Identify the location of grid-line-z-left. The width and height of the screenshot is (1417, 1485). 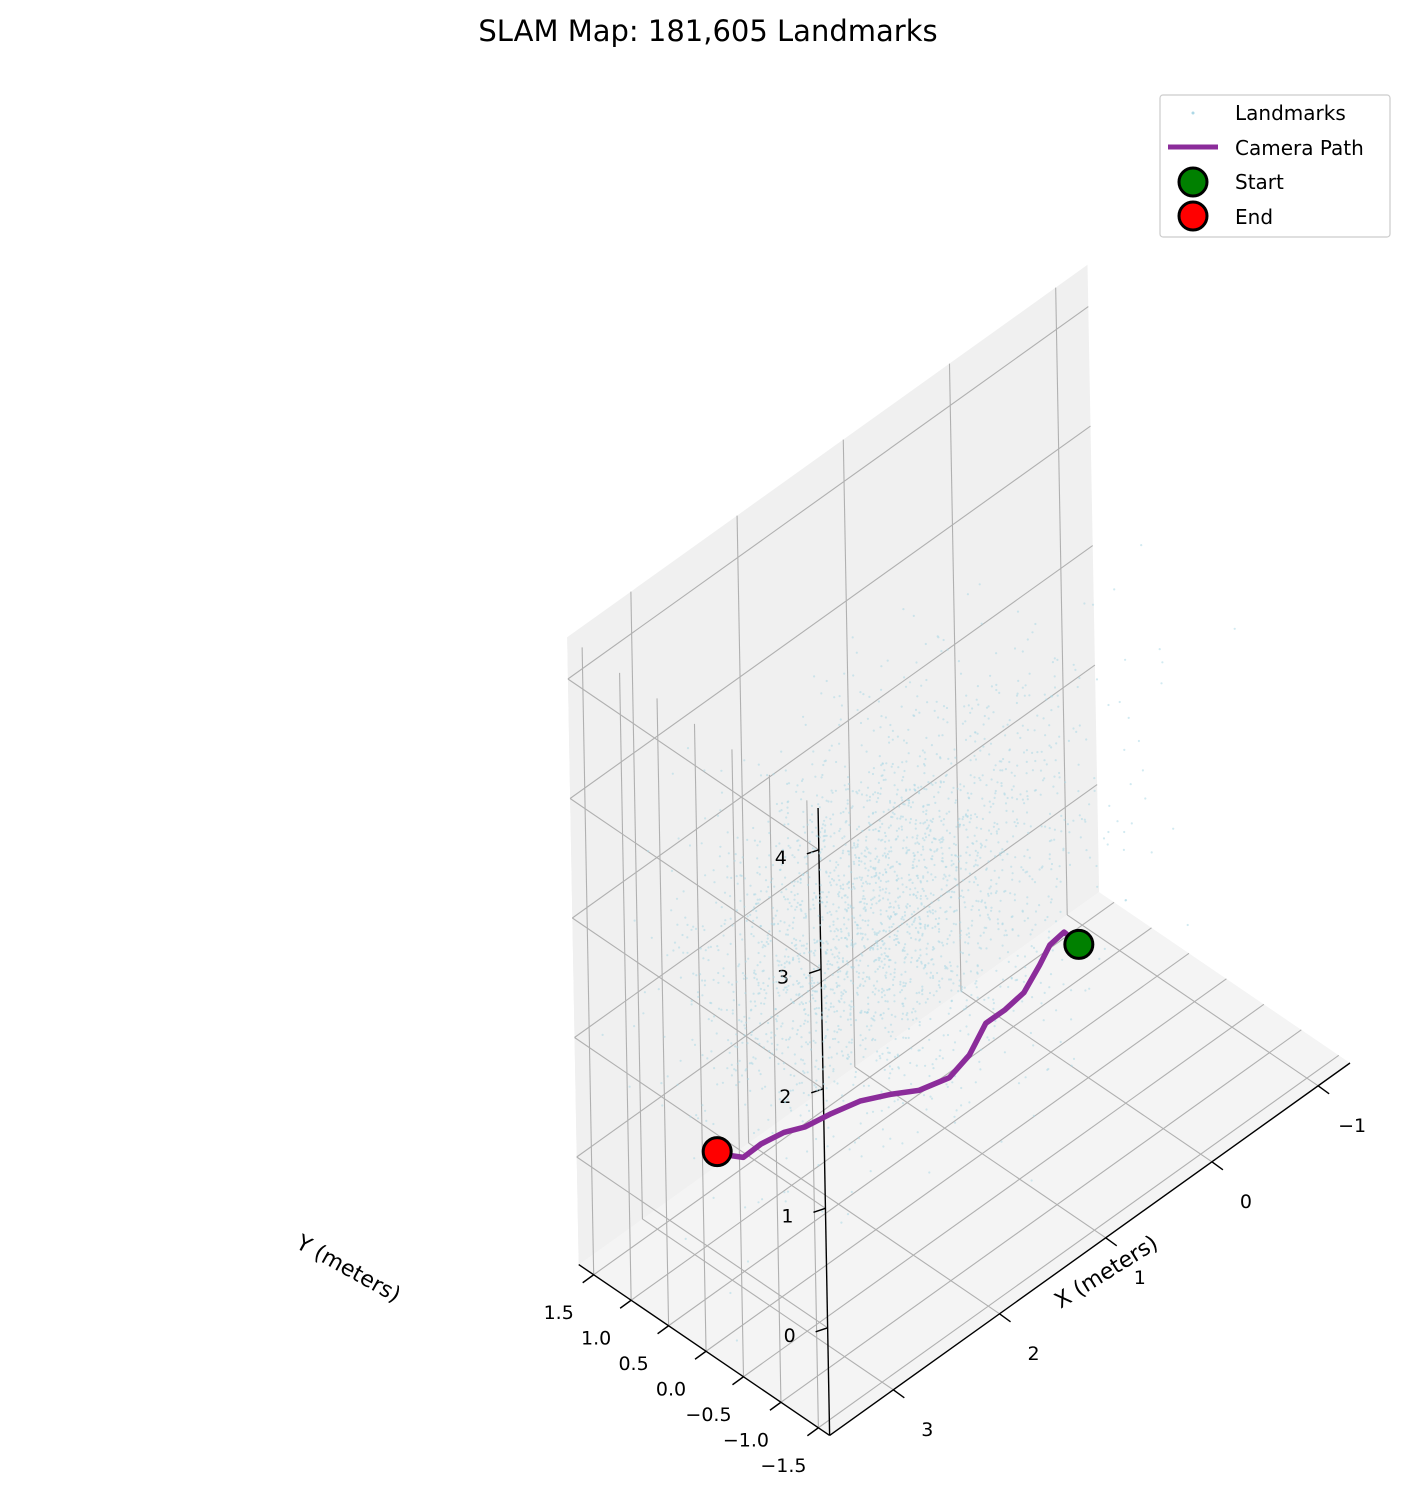
(700, 1123).